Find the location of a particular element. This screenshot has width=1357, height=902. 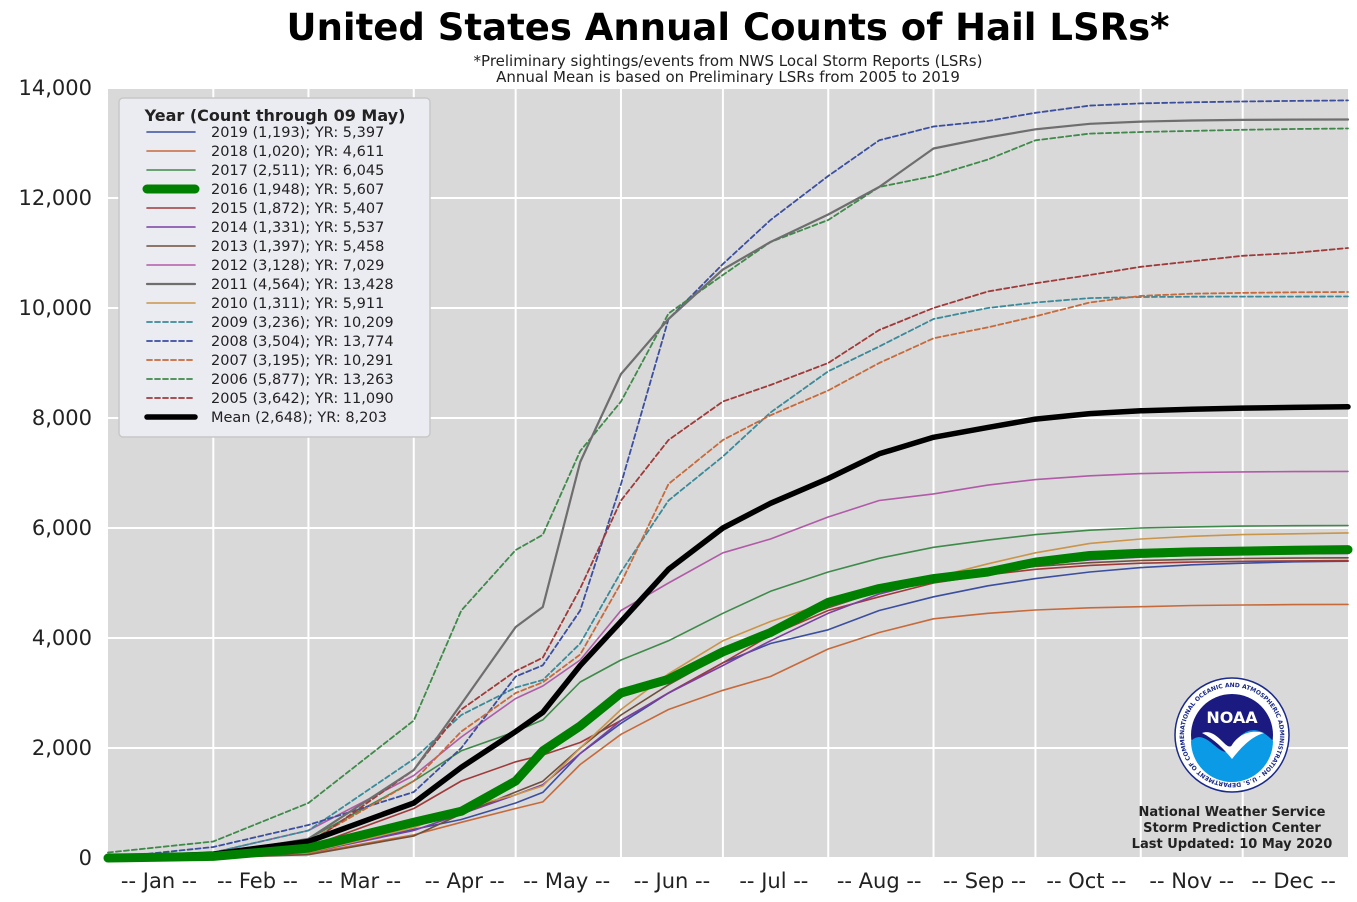

x-tick-label: -- Mar -- is located at coordinates (359, 881).